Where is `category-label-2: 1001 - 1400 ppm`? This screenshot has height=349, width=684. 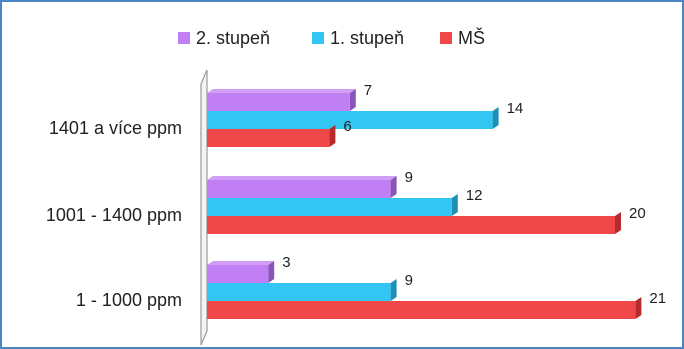 category-label-2: 1001 - 1400 ppm is located at coordinates (114, 215).